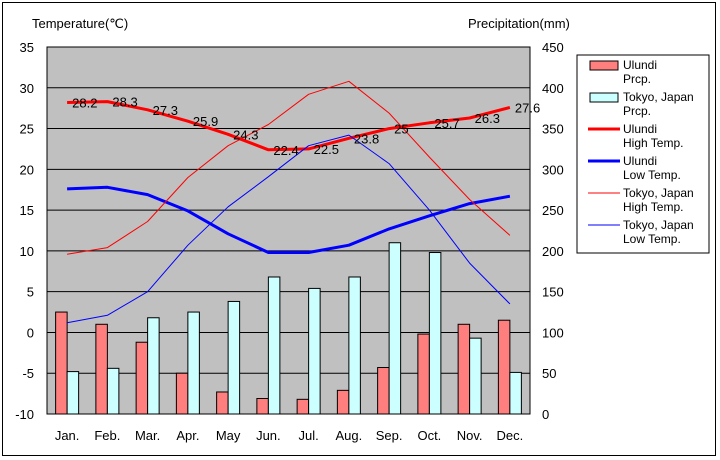  What do you see at coordinates (553, 169) in the screenshot?
I see `right-tick-label: 300` at bounding box center [553, 169].